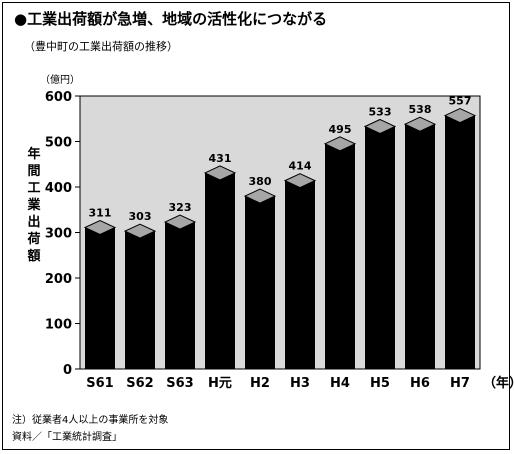 This screenshot has height=454, width=514. Describe the element at coordinates (58, 143) in the screenshot. I see `y-tick-label: 500` at that location.